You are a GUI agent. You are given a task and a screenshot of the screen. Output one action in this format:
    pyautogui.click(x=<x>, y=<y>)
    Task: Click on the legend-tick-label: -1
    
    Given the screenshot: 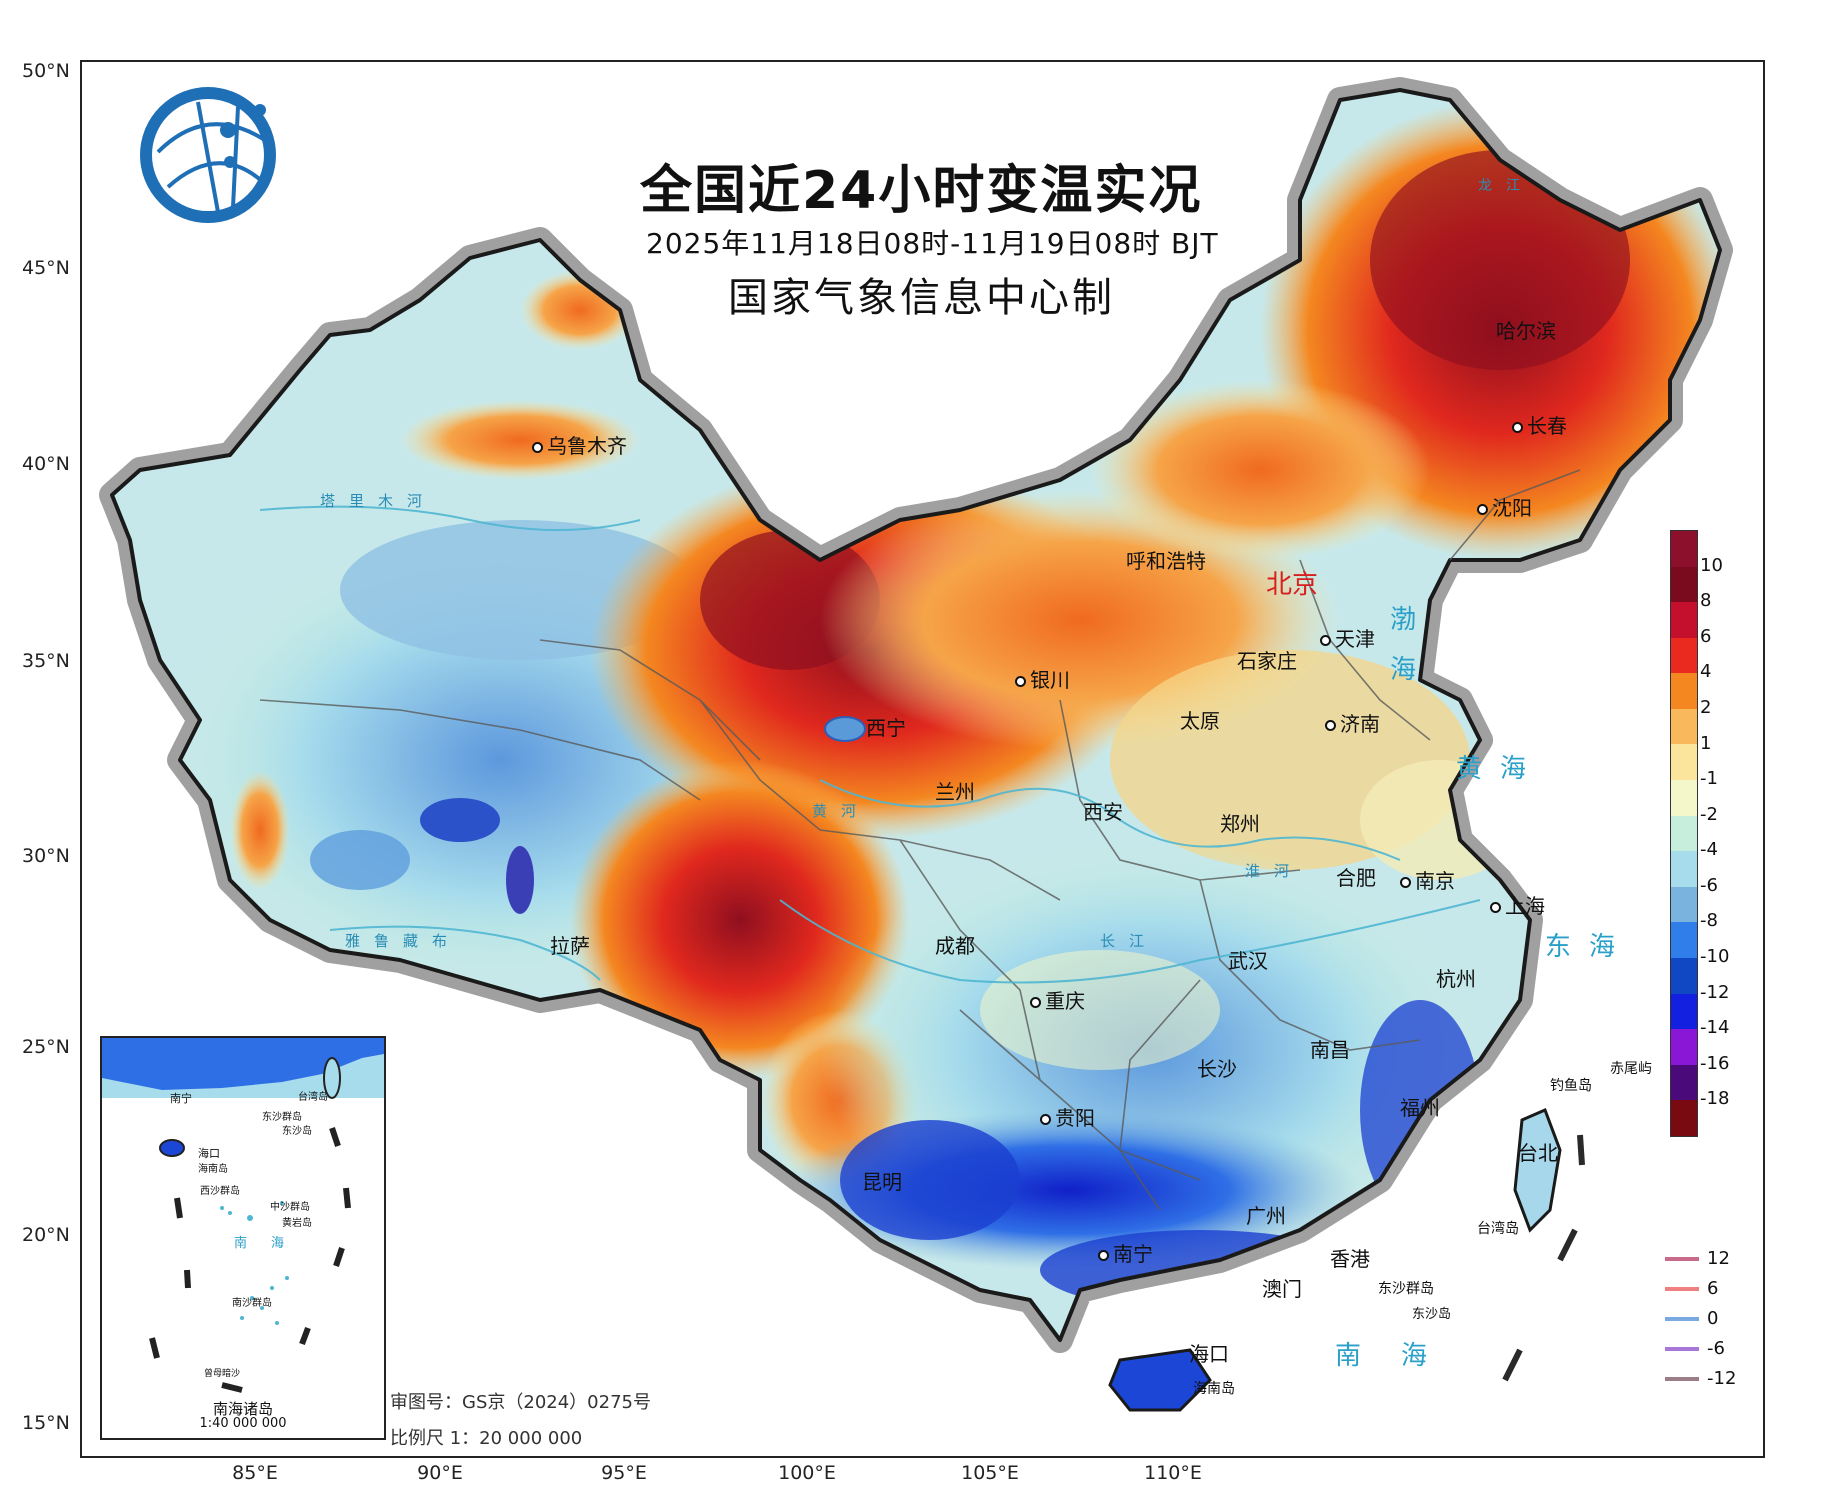 What is the action you would take?
    pyautogui.click(x=1709, y=779)
    